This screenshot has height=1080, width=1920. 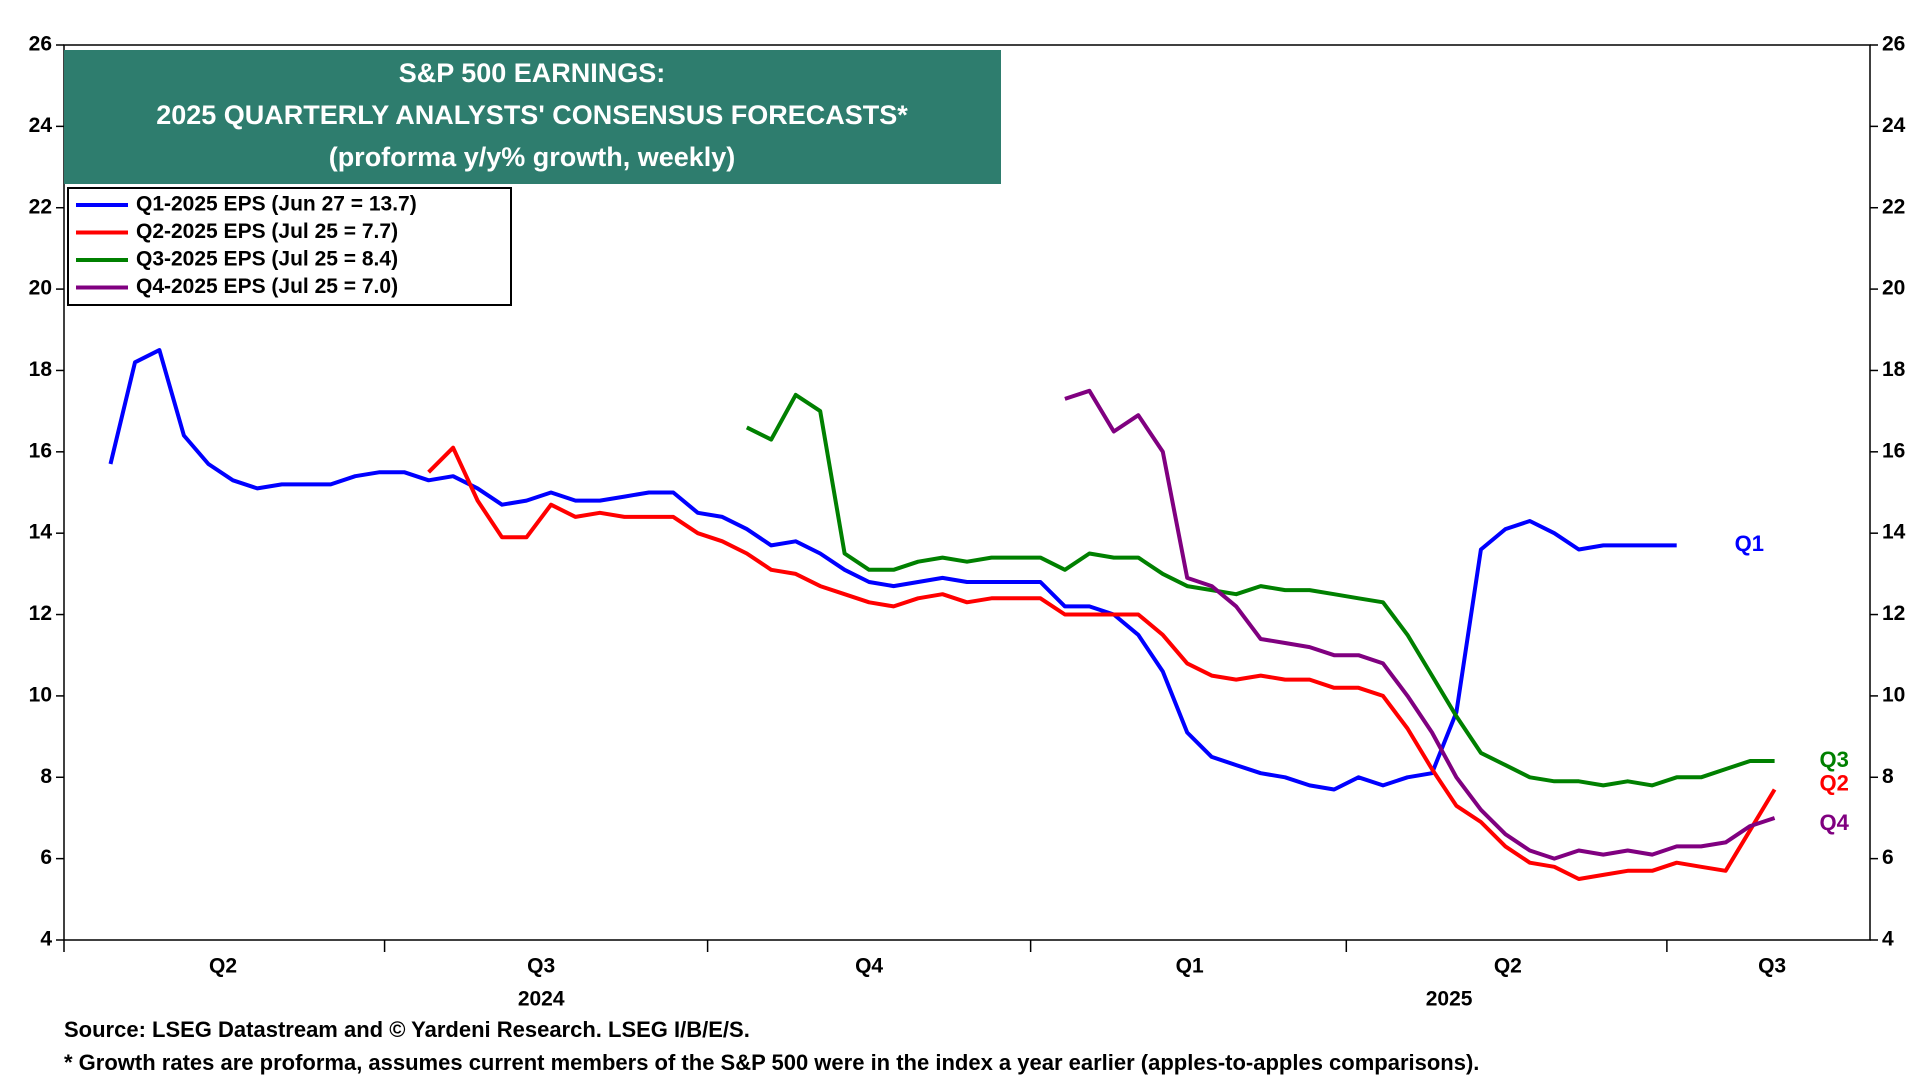 I want to click on legend-label: Q4-2025 EPS (Jul 25 = 7.0), so click(x=267, y=286).